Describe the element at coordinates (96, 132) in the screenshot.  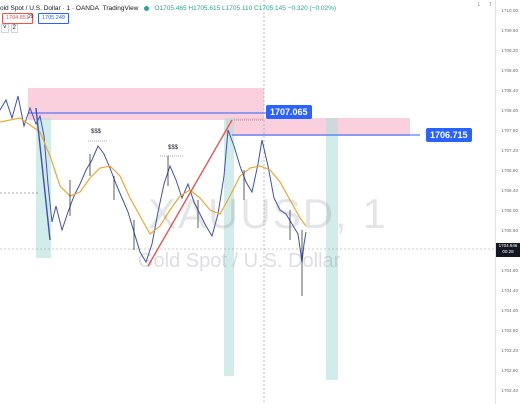
I see `liquidity-label-1: $$$` at that location.